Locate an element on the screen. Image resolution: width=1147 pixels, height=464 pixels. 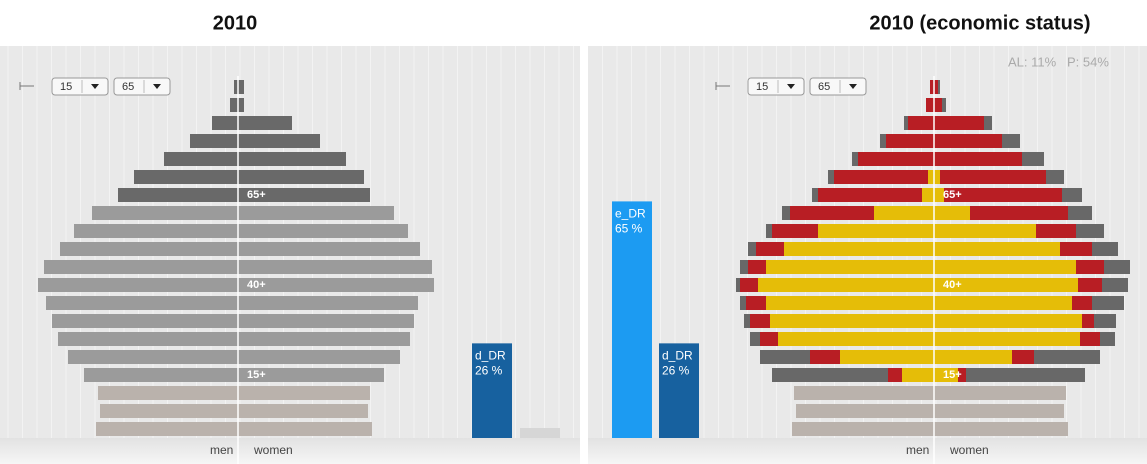
dropdown-value: 15 is located at coordinates (762, 87).